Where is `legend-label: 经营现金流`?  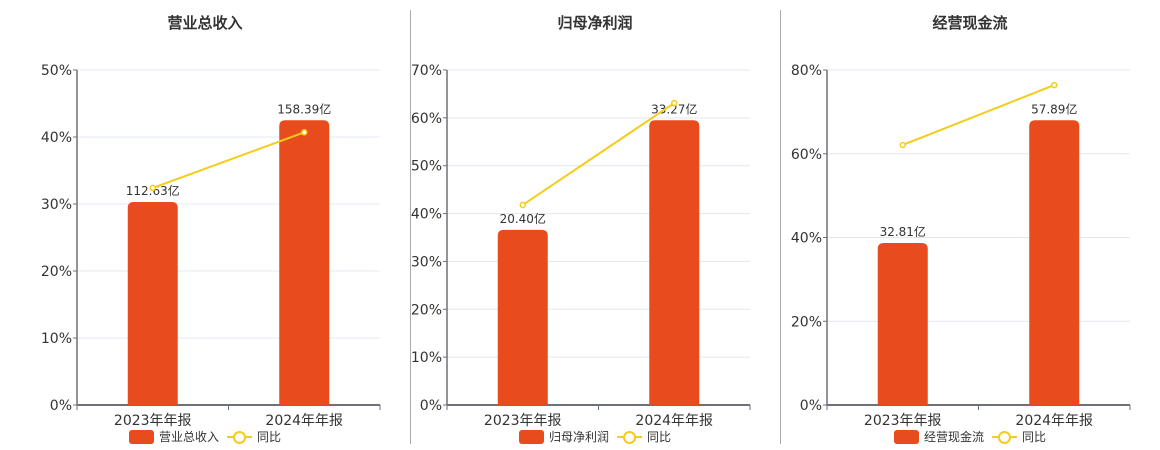
legend-label: 经营现金流 is located at coordinates (953, 437).